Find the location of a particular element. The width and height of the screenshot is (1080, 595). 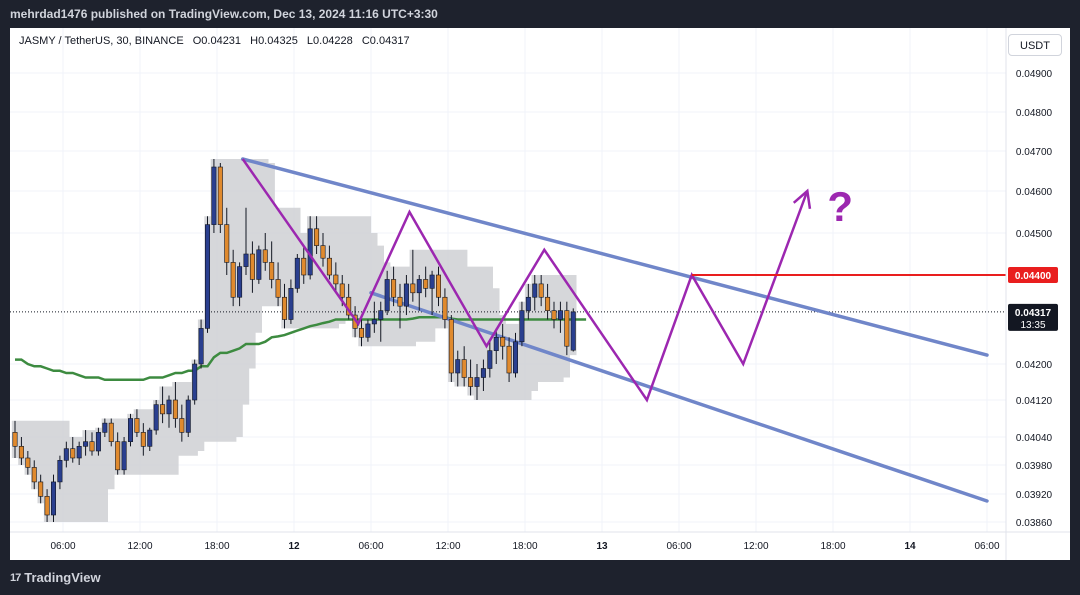

currency-button: USDT is located at coordinates (1035, 45).